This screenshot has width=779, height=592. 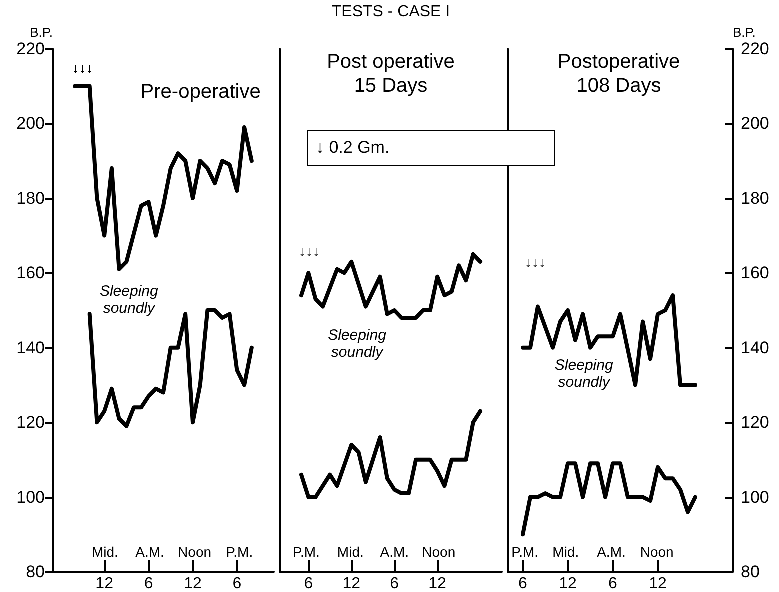 I want to click on y-tick-label: 140, so click(x=30, y=348).